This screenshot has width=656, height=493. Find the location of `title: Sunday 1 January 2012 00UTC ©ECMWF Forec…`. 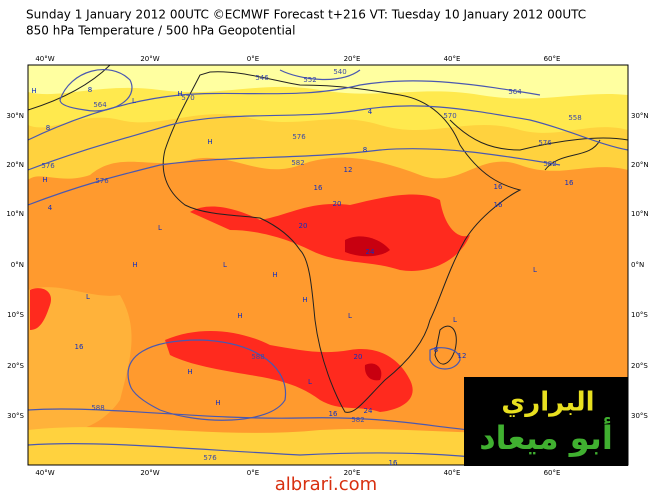

title: Sunday 1 January 2012 00UTC ©ECMWF Forec… is located at coordinates (306, 15).